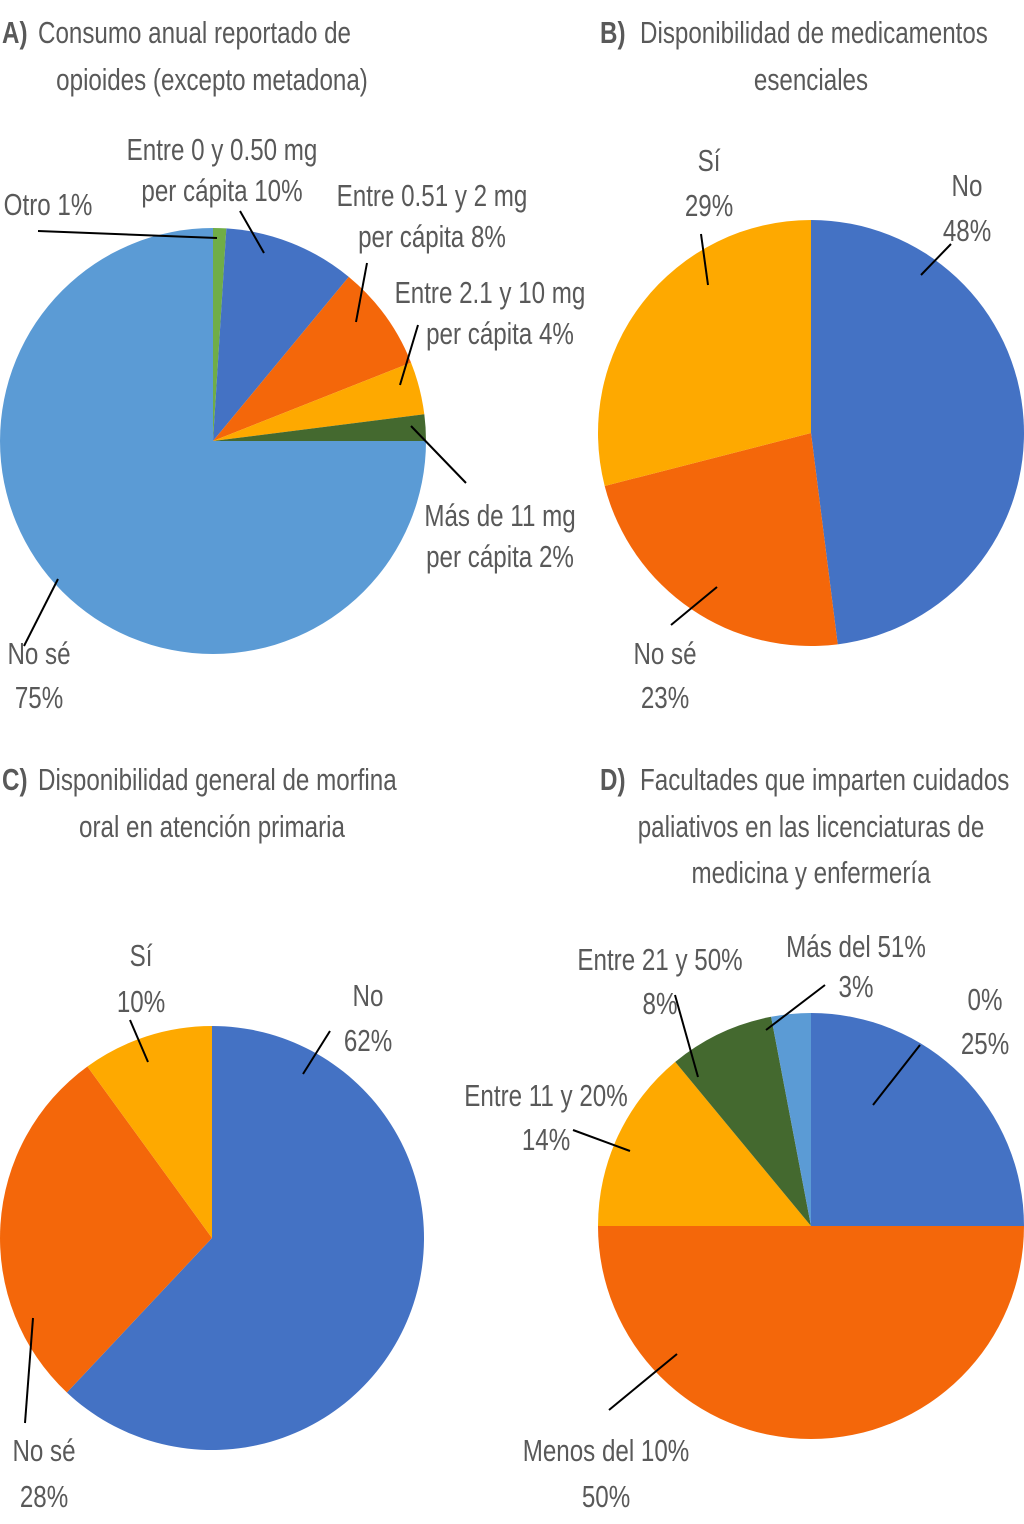 The image size is (1024, 1524). What do you see at coordinates (660, 1003) in the screenshot?
I see `data-label-text: 8%` at bounding box center [660, 1003].